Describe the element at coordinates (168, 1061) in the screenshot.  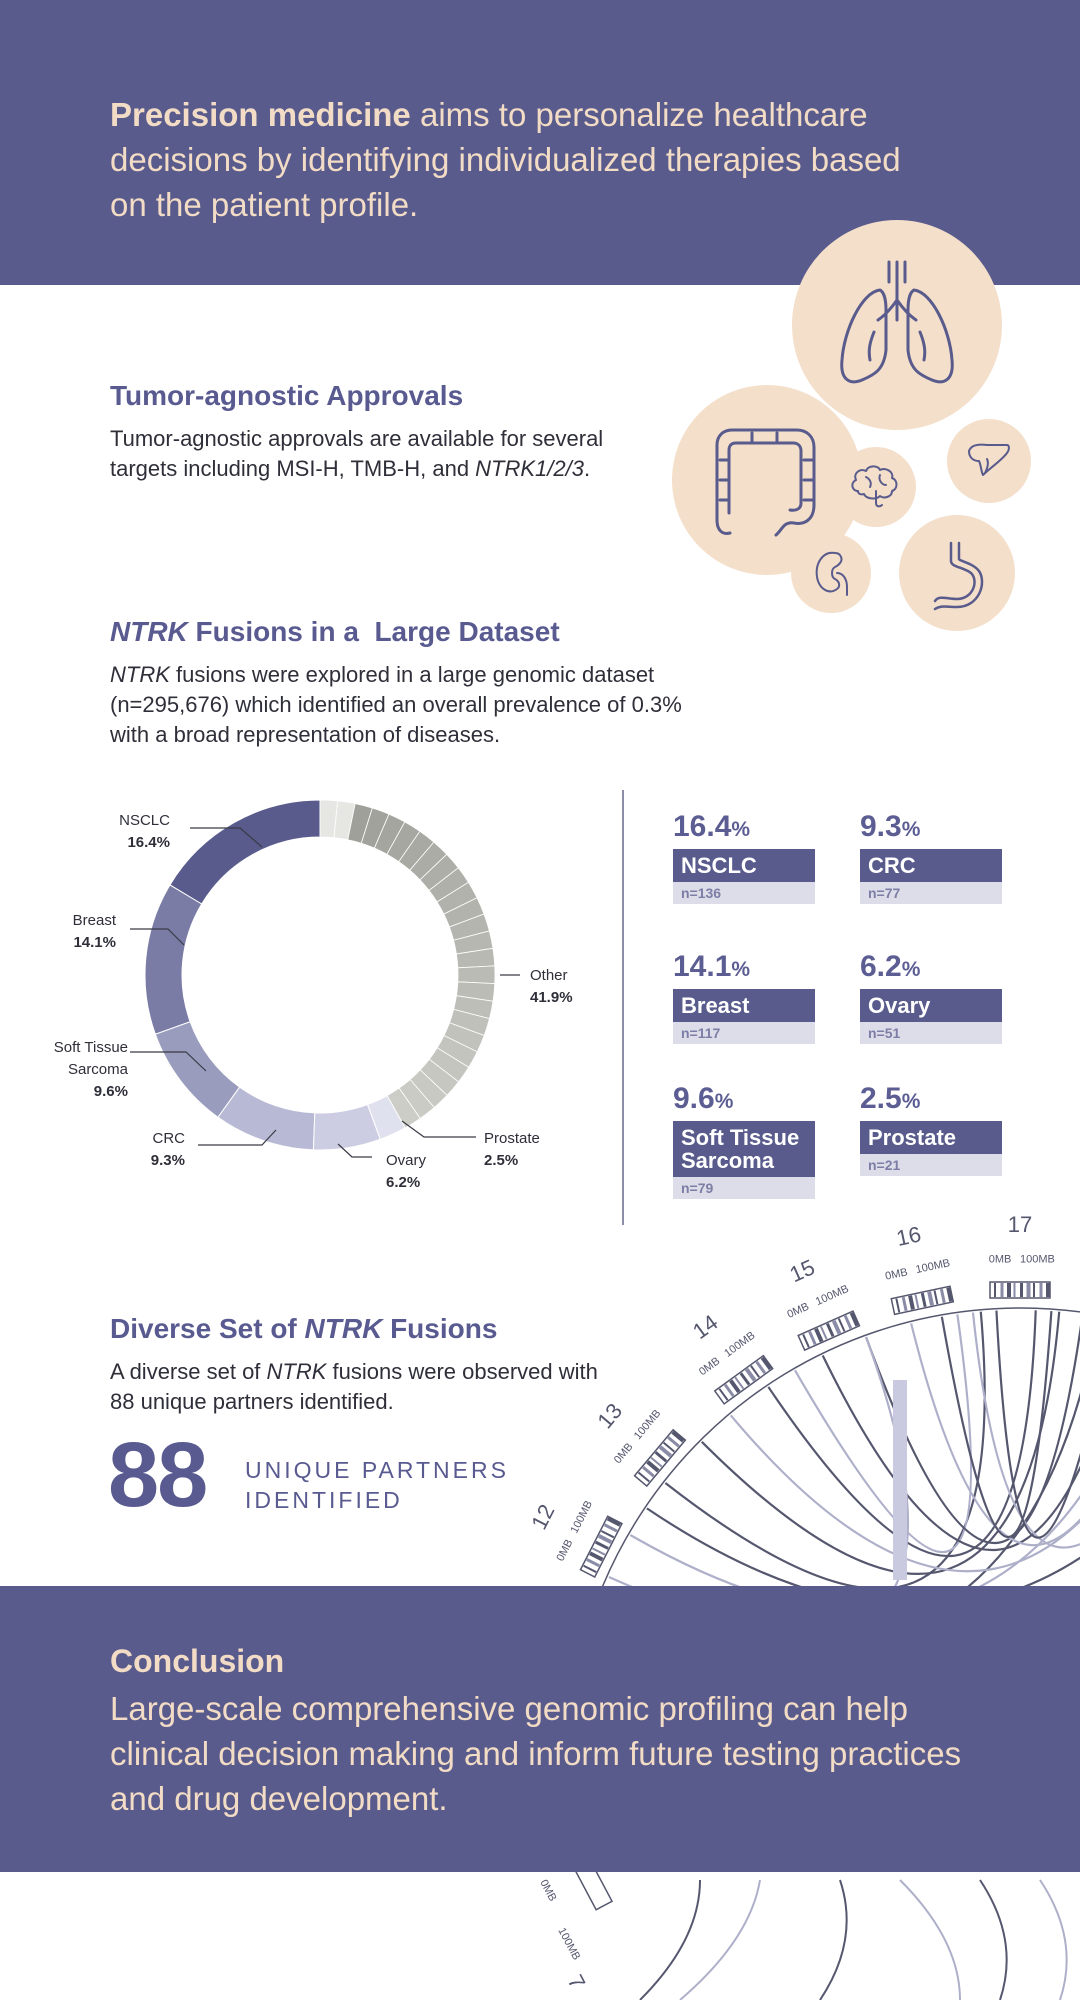
I see `leader-sts` at that location.